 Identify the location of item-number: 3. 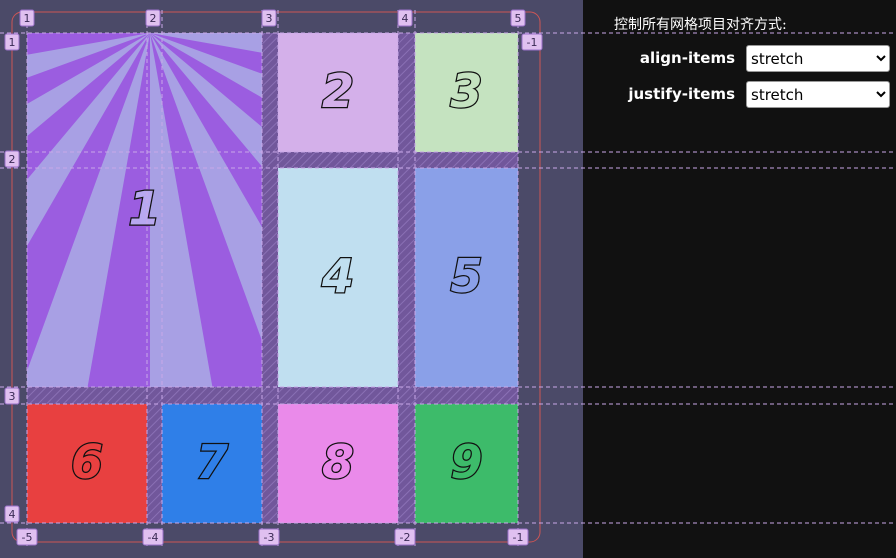
(466, 91).